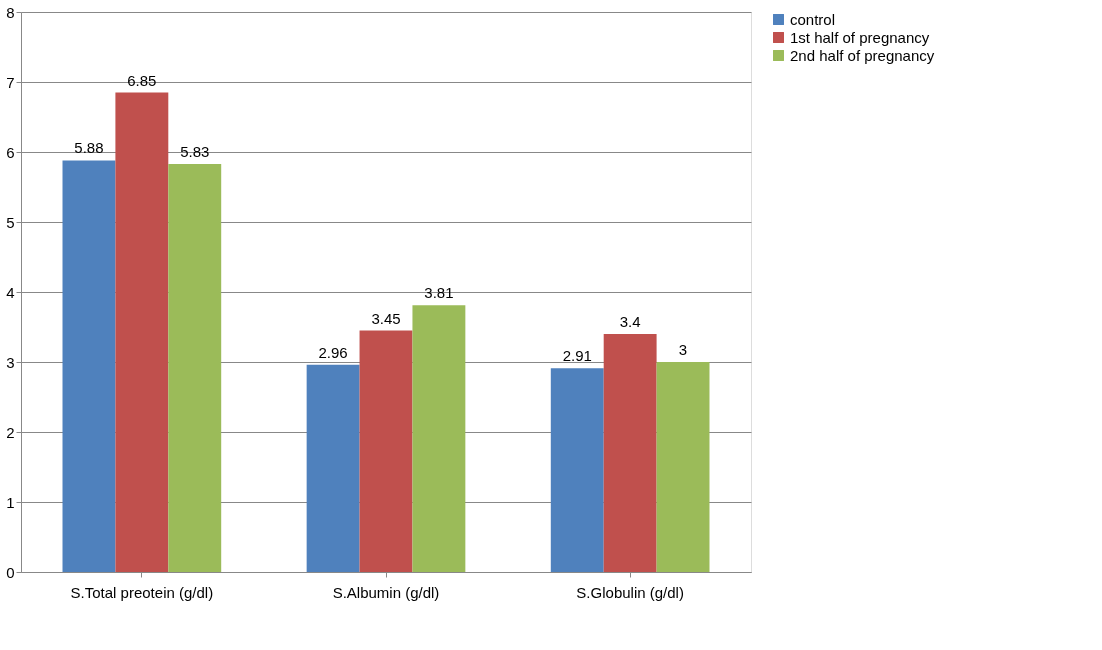 Image resolution: width=1102 pixels, height=650 pixels. Describe the element at coordinates (630, 321) in the screenshot. I see `data-label: 3.4` at that location.